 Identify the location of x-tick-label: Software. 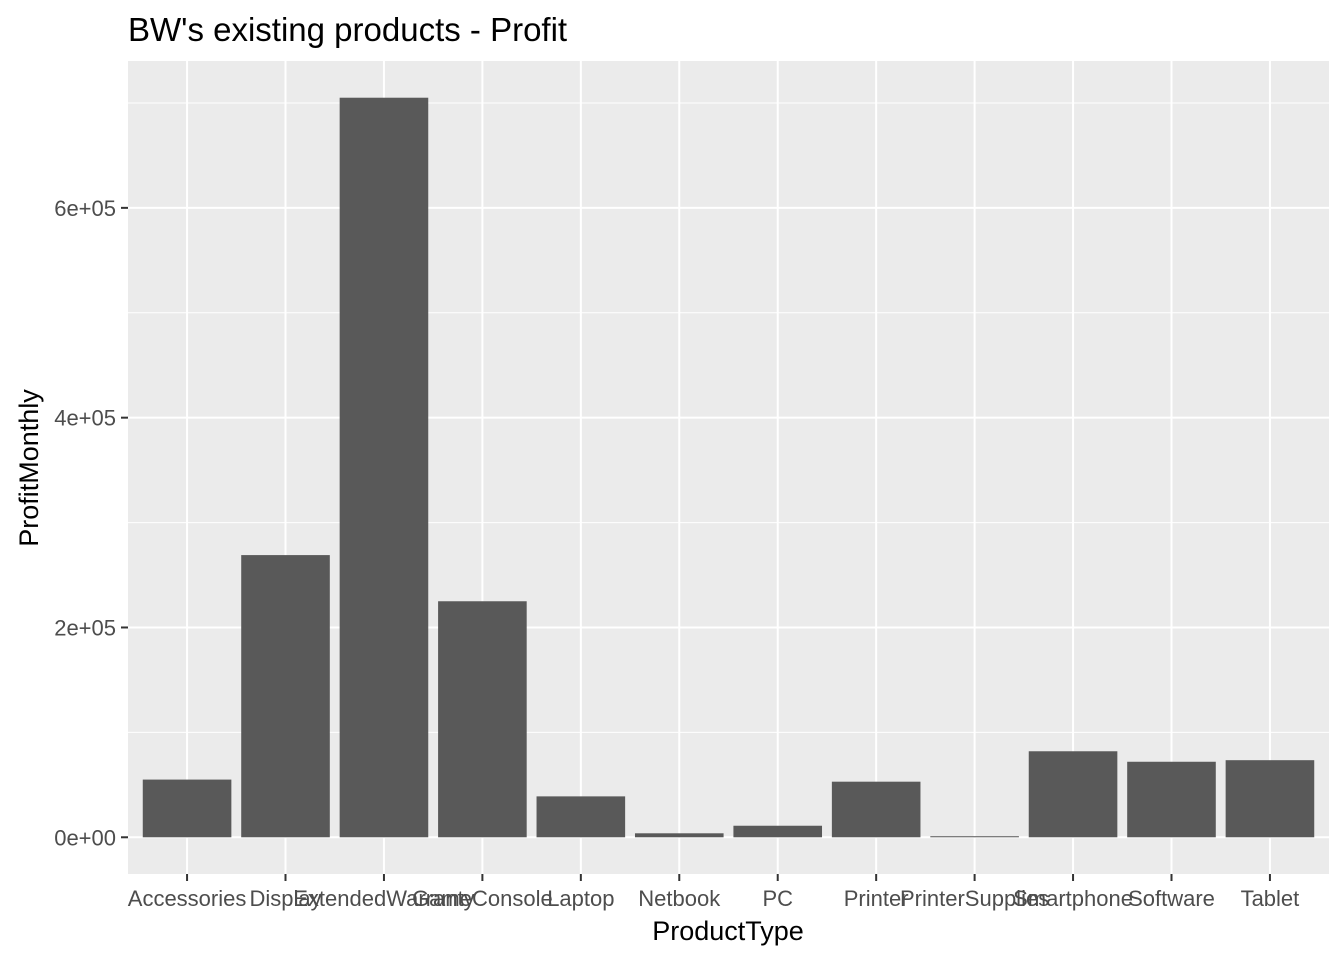
(1171, 898).